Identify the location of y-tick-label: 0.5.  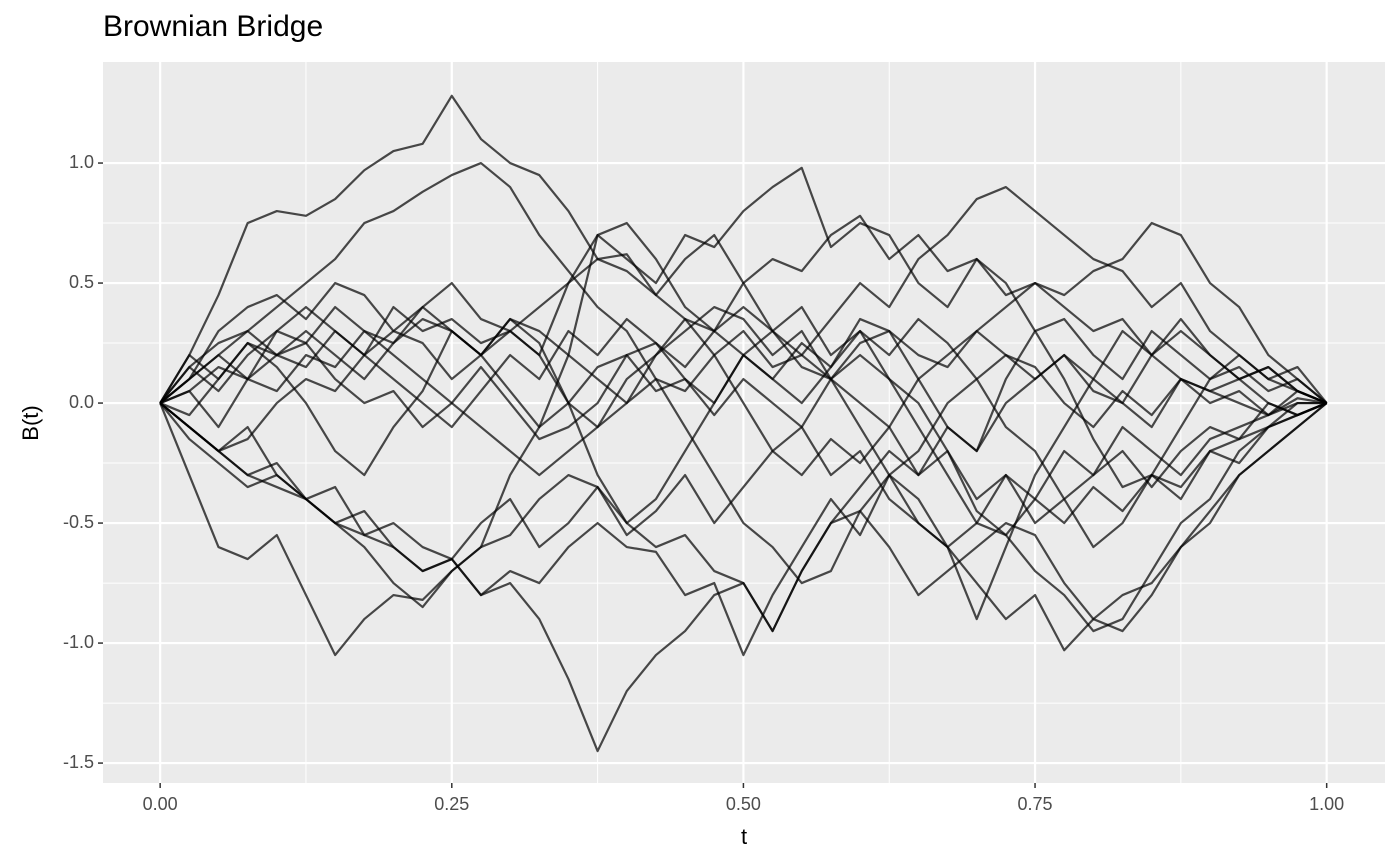
(81, 282).